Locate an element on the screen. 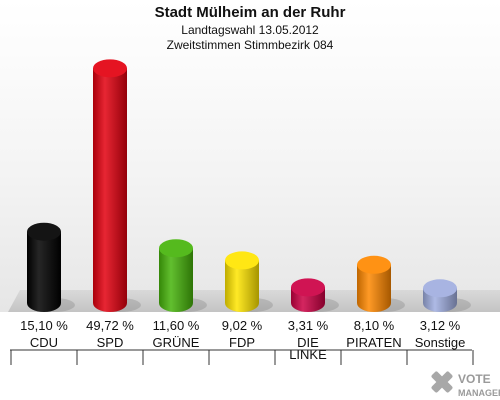 This screenshot has width=500, height=400. category-label-sonstige: Sonstige is located at coordinates (440, 342).